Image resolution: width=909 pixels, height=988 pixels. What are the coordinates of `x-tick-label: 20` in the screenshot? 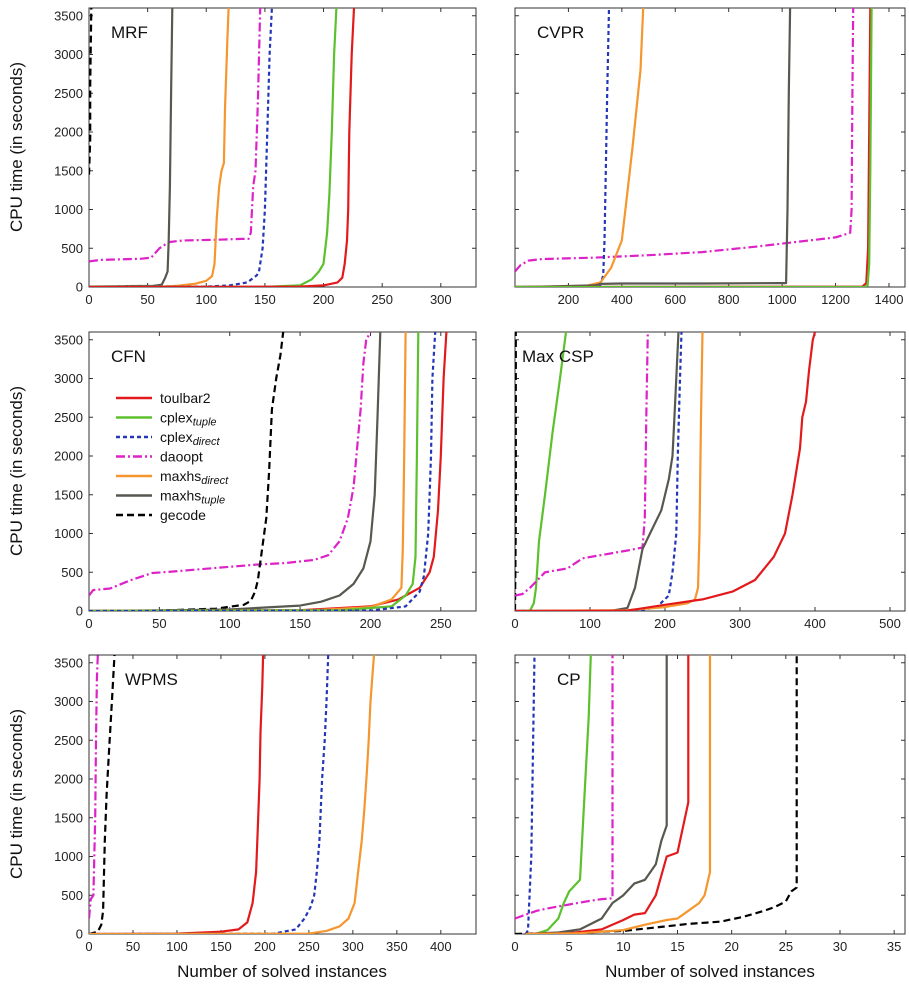 It's located at (731, 946).